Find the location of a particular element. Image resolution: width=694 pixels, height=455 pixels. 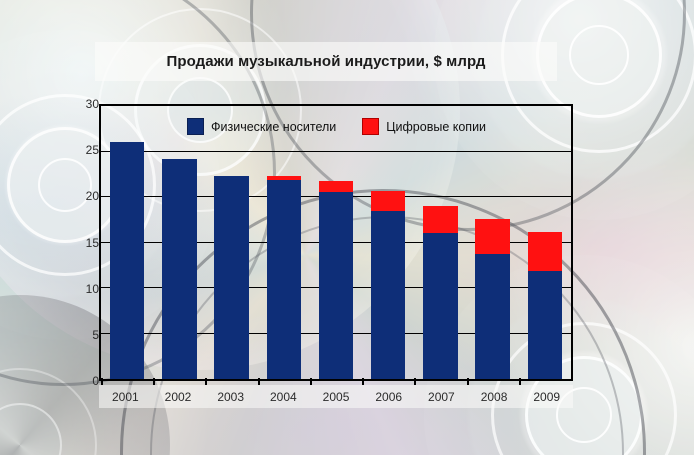

x-axis-labels: 2001 2002 2003 2004 2005 2006 2007 2008 2009 is located at coordinates (336, 396).